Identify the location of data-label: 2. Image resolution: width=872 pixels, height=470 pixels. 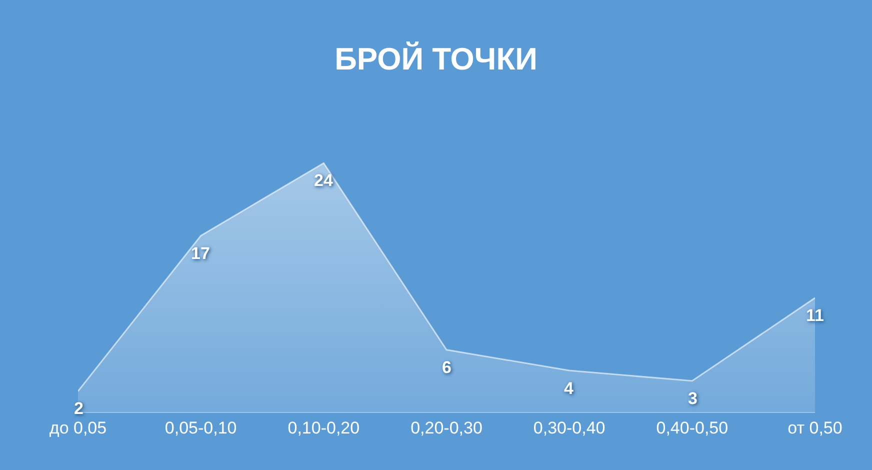
(79, 408).